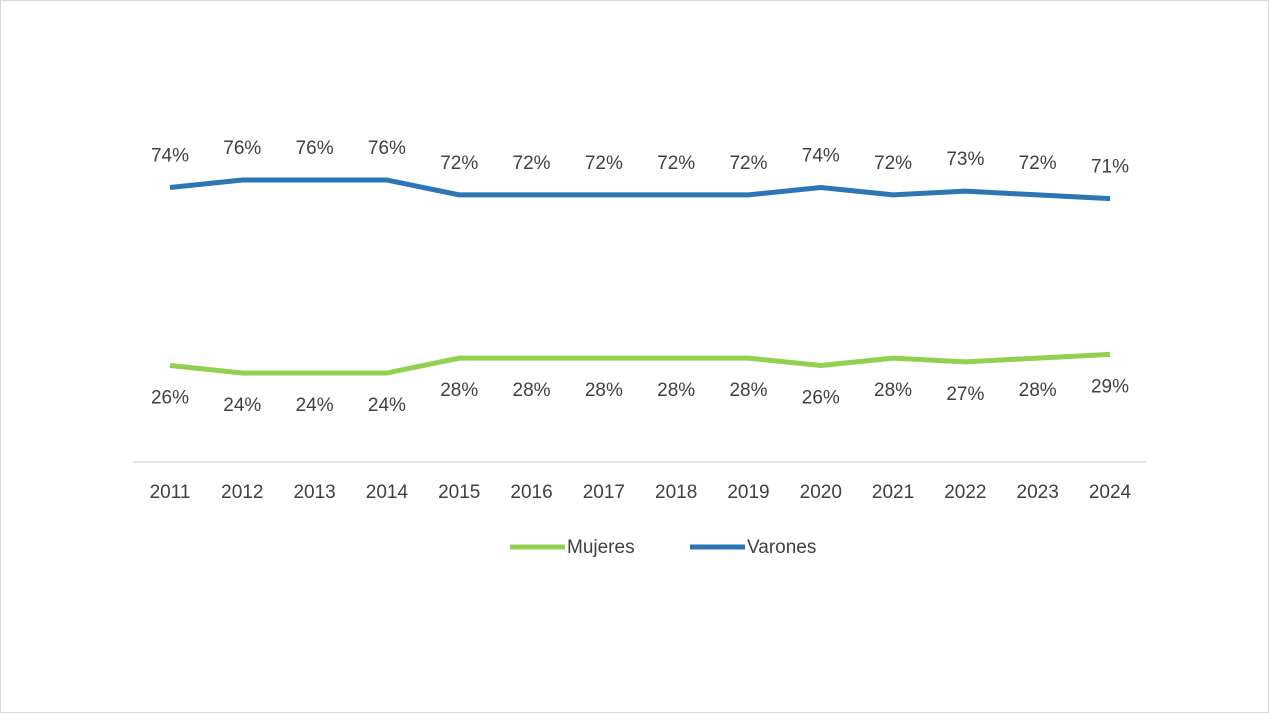 This screenshot has height=713, width=1269. I want to click on x-tick-label: 2015, so click(459, 492).